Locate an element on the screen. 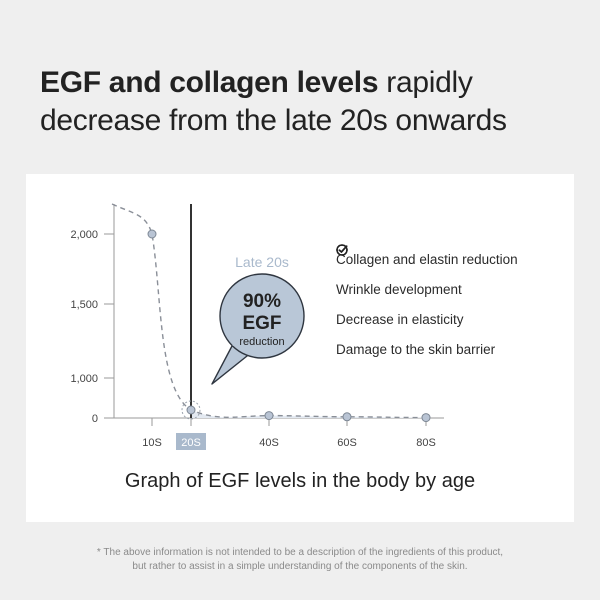 Image resolution: width=600 pixels, height=600 pixels. callout-text: reduction is located at coordinates (261, 342).